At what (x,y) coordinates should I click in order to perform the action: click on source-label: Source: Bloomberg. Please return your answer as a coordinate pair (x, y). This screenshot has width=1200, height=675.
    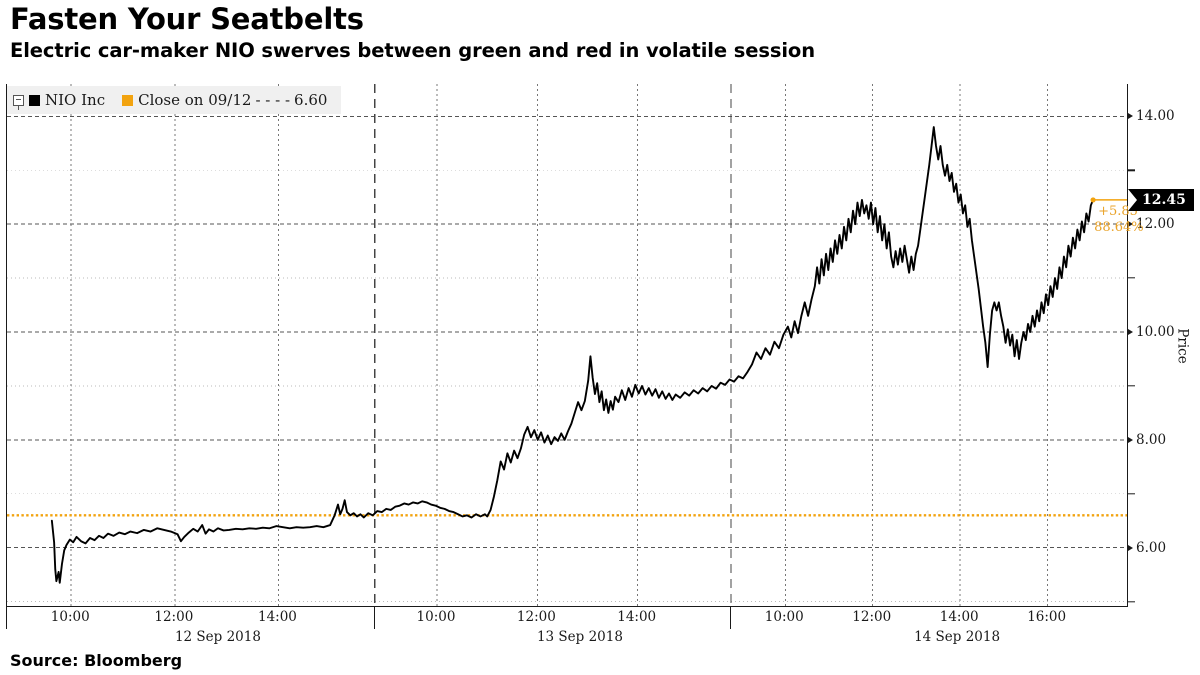
    Looking at the image, I should click on (96, 660).